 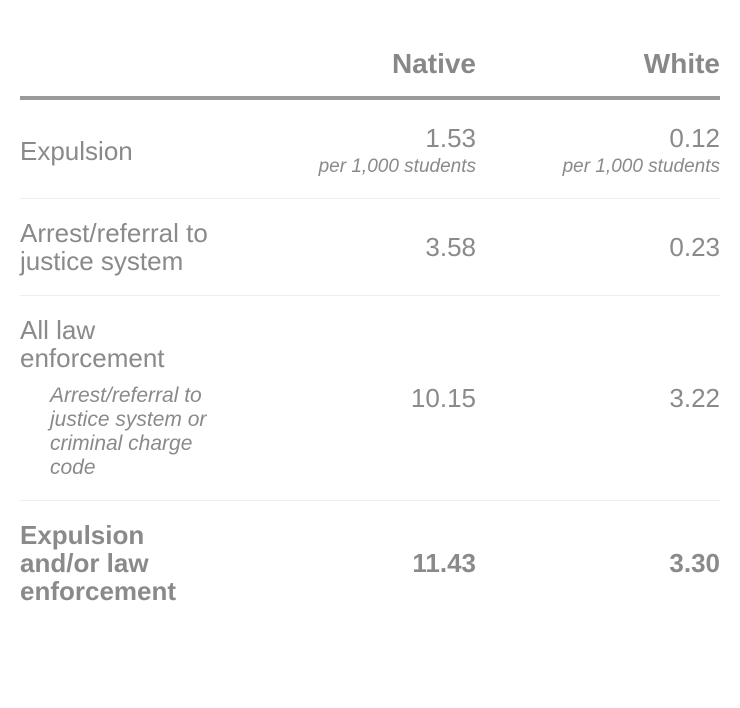 What do you see at coordinates (358, 74) in the screenshot?
I see `header-native: Native` at bounding box center [358, 74].